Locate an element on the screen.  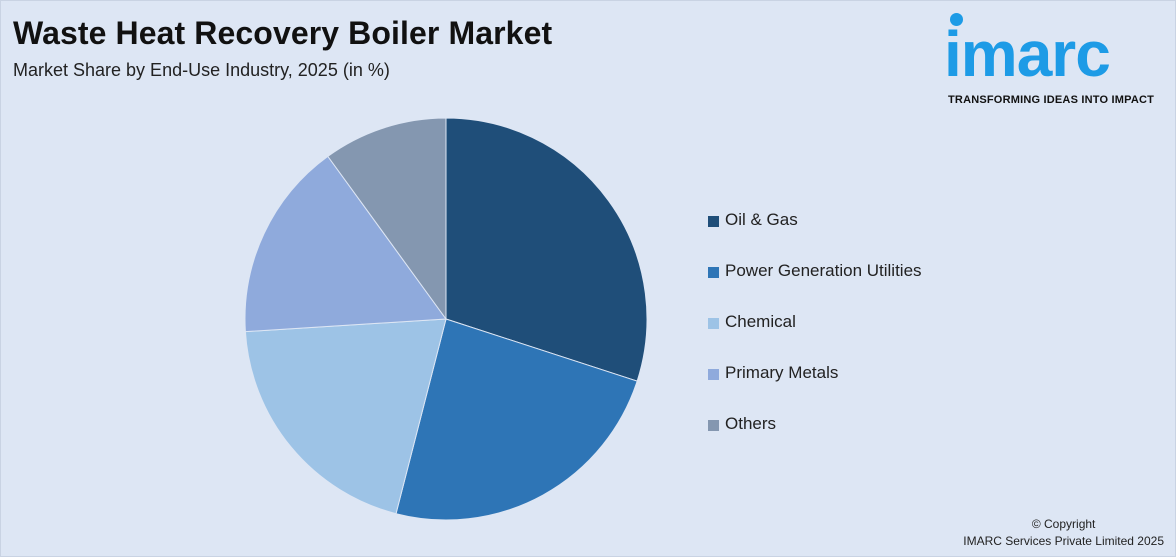
imarc-logo: imarc TRANSFORMING IDEAS INTO IMPACT is located at coordinates (1058, 60).